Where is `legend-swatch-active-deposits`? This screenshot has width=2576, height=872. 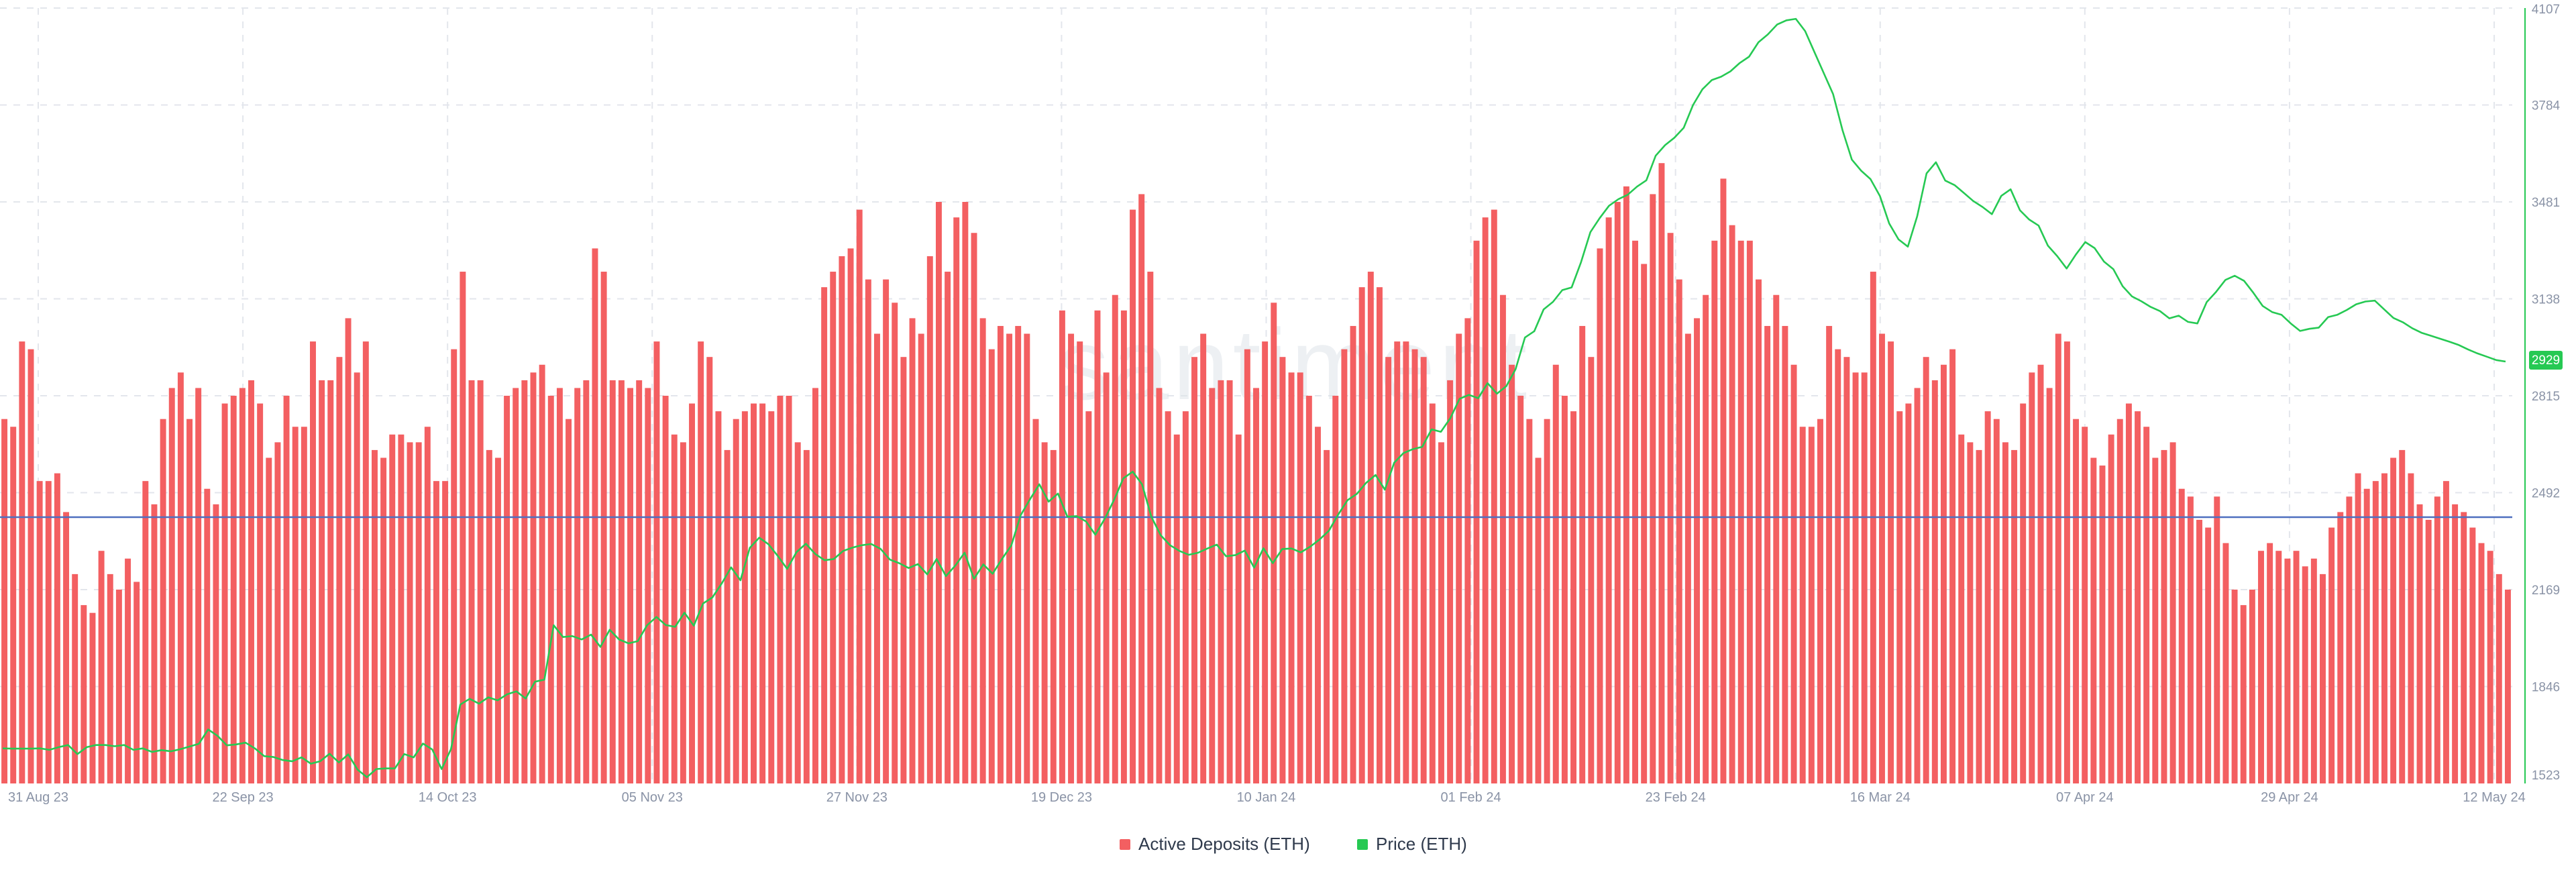
legend-swatch-active-deposits is located at coordinates (1125, 844).